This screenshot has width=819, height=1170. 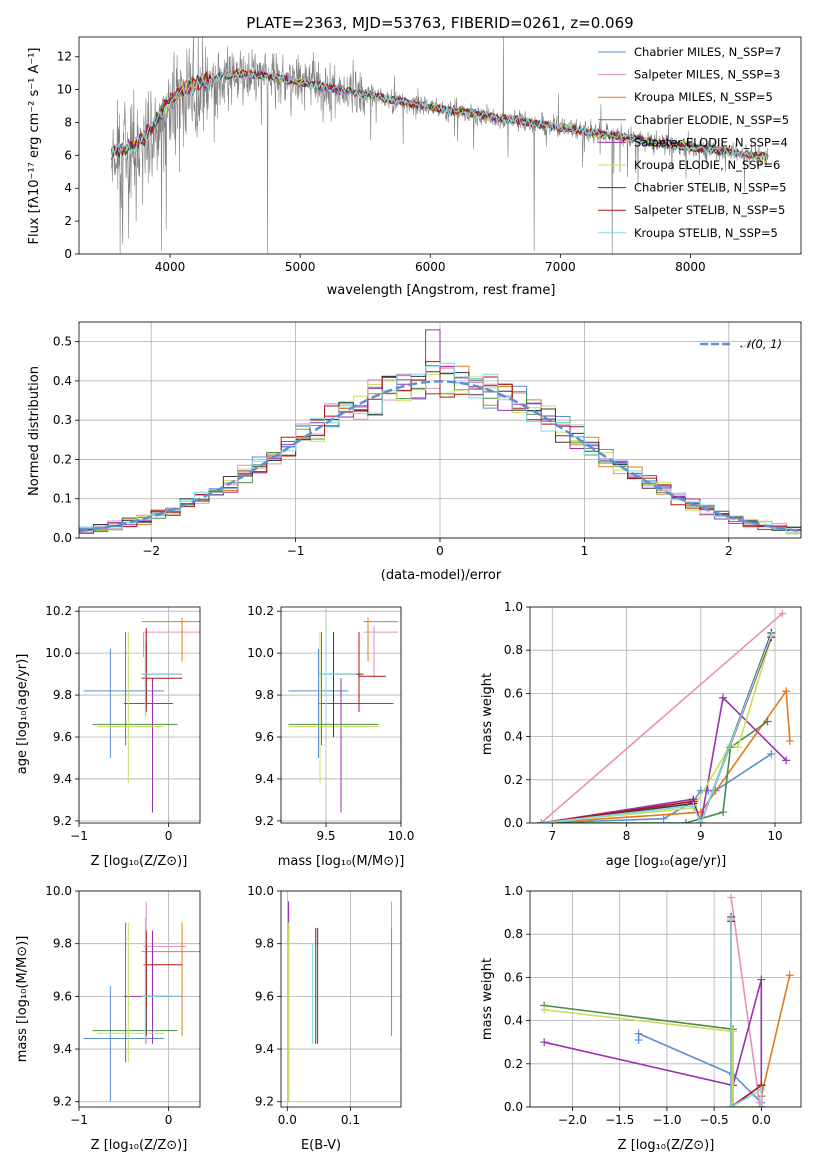 I want to click on age-z-xlabel: Z [log₁₀(Z/Z⊙)], so click(x=139, y=861).